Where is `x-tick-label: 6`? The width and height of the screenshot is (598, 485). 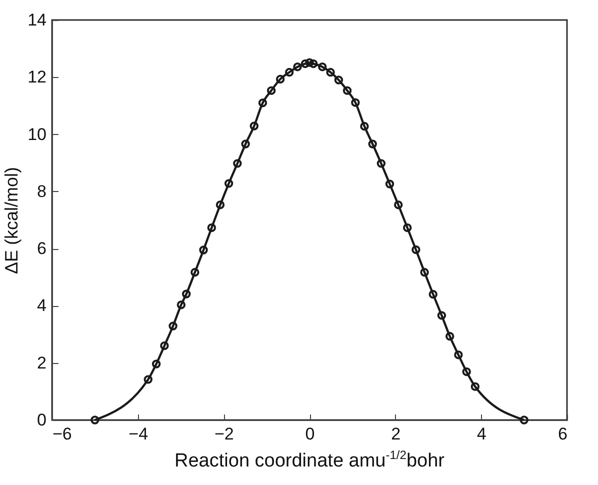 x-tick-label: 6 is located at coordinates (563, 434).